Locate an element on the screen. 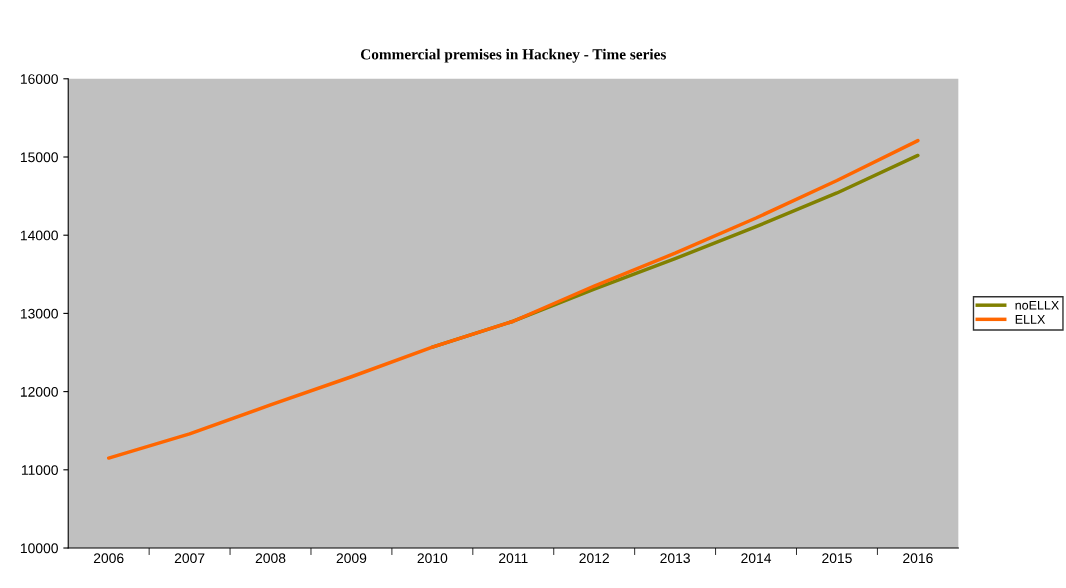 Image resolution: width=1066 pixels, height=588 pixels. x-tick-label: 2010 is located at coordinates (432, 558).